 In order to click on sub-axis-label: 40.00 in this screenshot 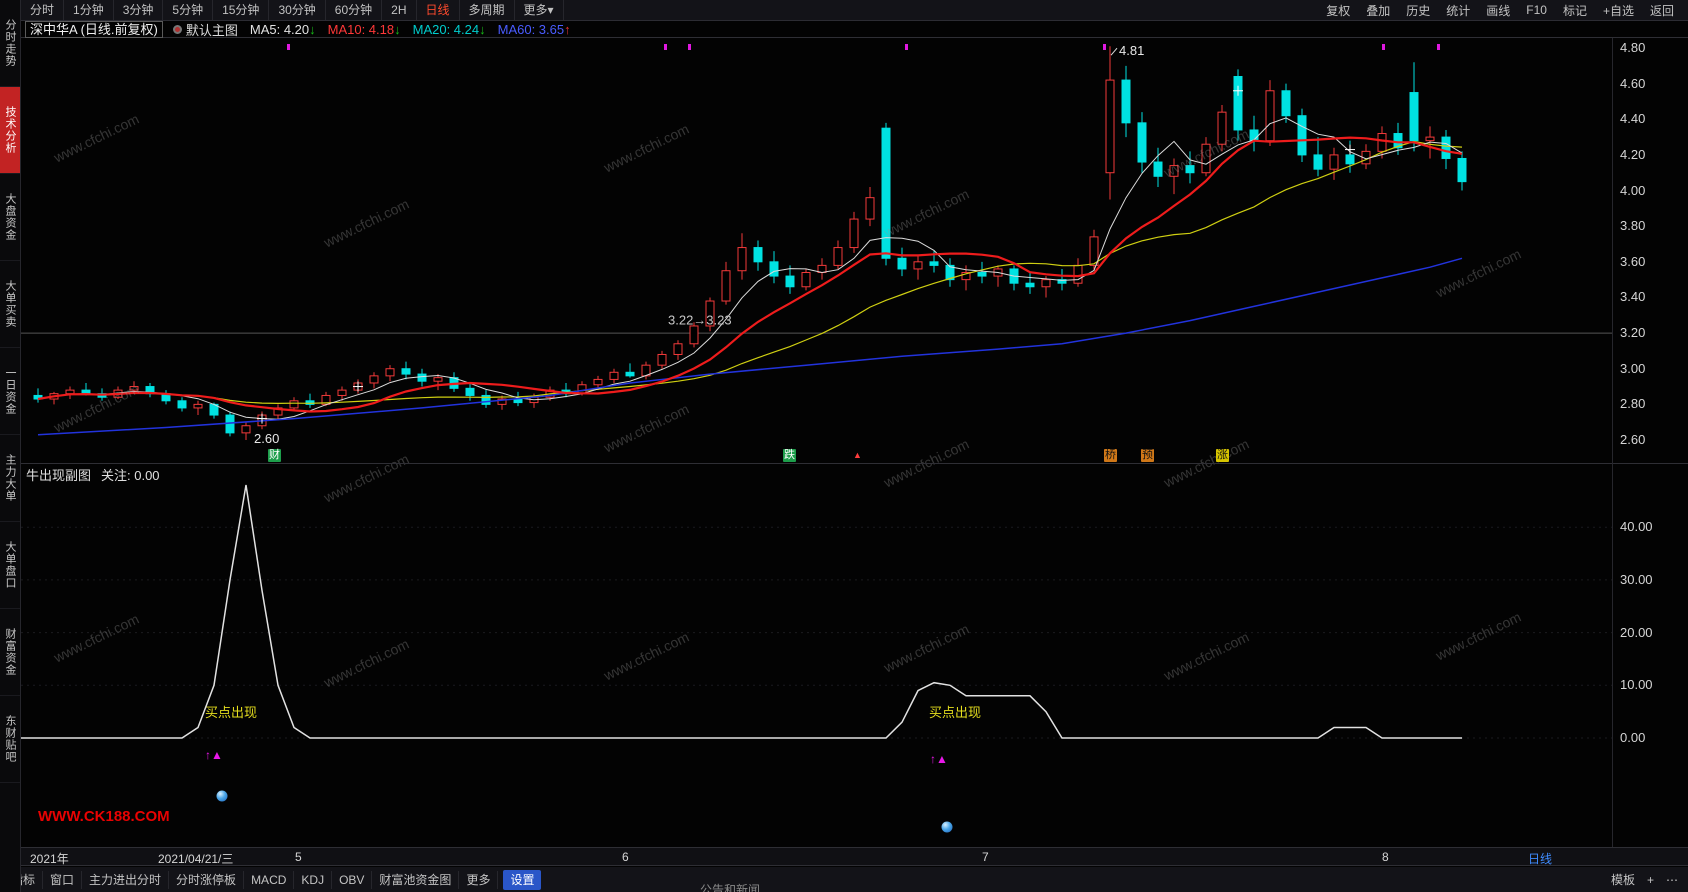, I will do `click(1636, 527)`.